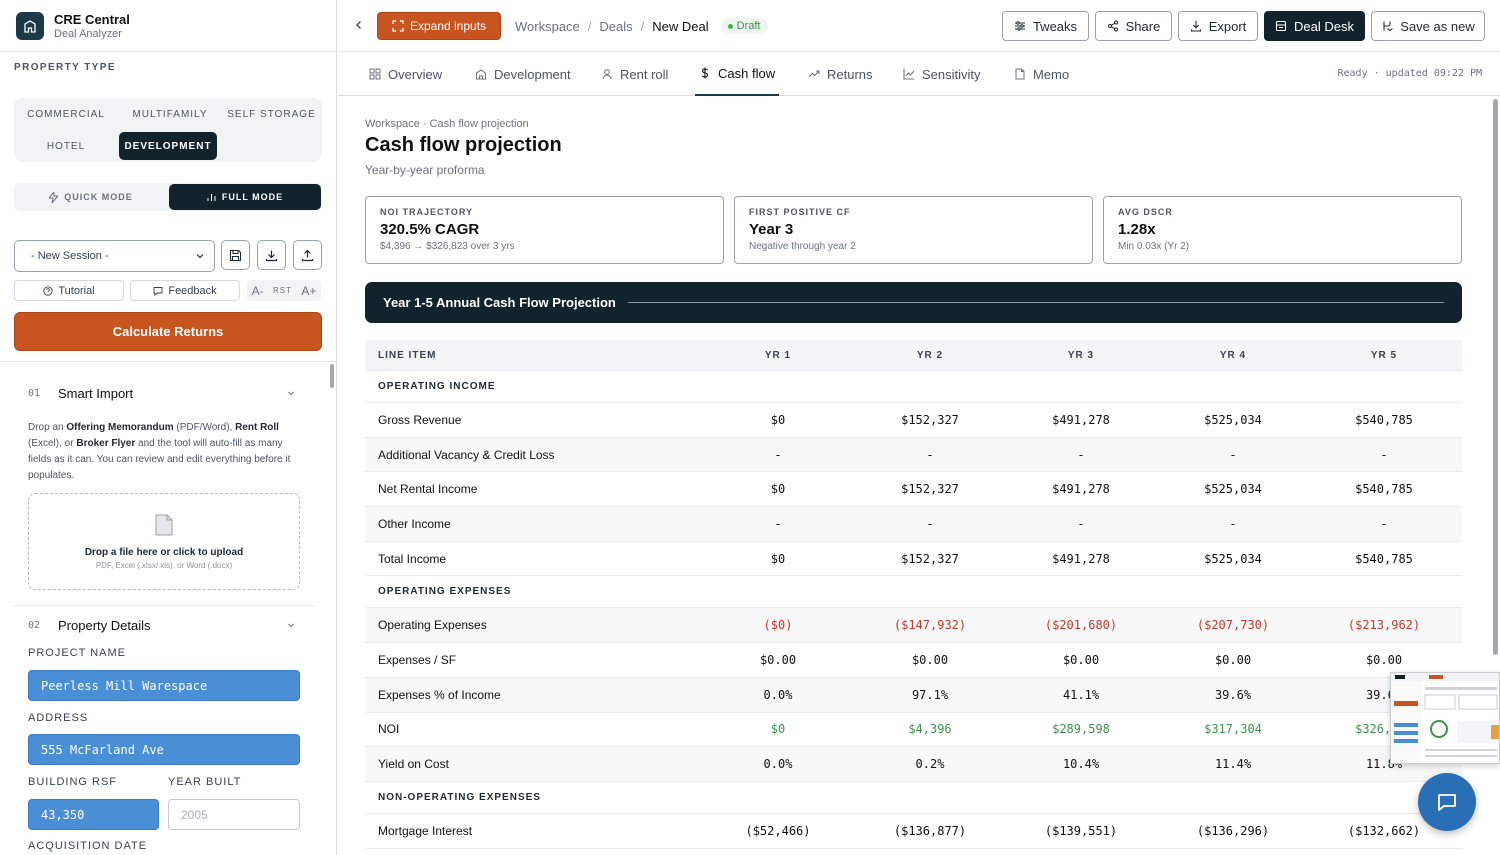 The image size is (1500, 855). Describe the element at coordinates (164, 393) in the screenshot. I see `smart-import-header: 01 Smart Import` at that location.